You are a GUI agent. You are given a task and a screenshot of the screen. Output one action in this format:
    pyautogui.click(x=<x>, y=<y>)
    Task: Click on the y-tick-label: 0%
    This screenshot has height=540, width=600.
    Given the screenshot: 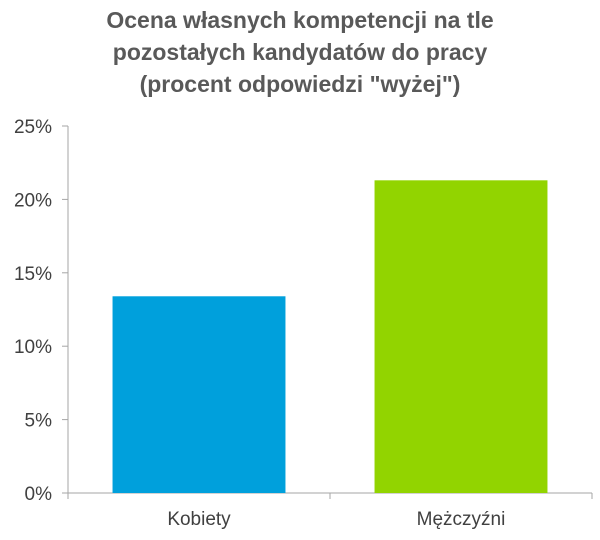 What is the action you would take?
    pyautogui.click(x=39, y=494)
    